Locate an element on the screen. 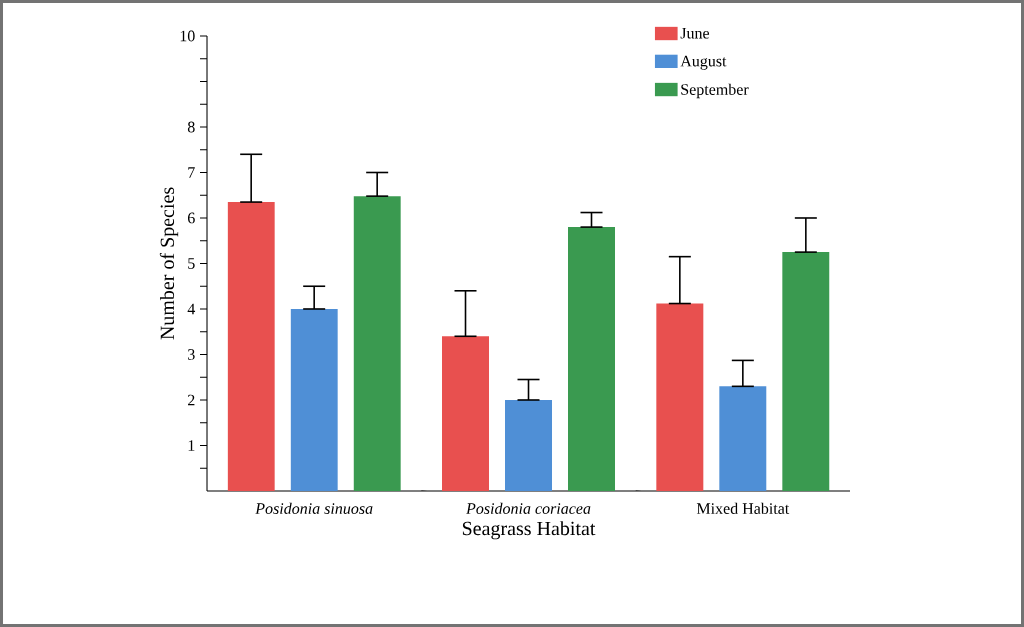  y-tick-label: 10 is located at coordinates (187, 36).